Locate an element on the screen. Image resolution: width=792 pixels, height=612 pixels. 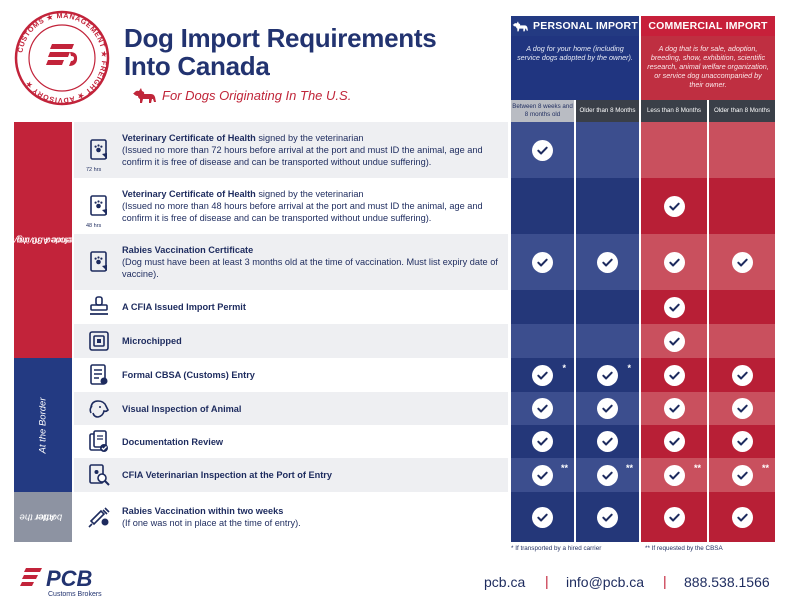
personal-import-header: PERSONAL IMPORT is located at coordinates (575, 26).